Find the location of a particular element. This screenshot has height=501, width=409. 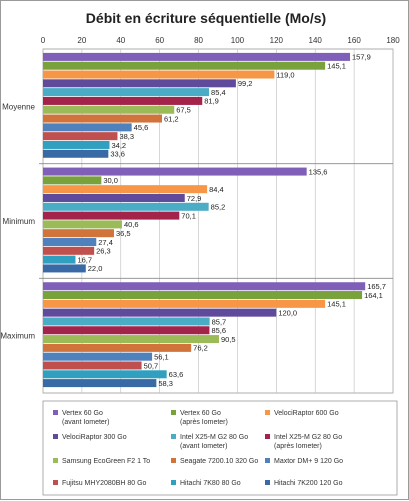

data-label: 36,5 is located at coordinates (123, 233).